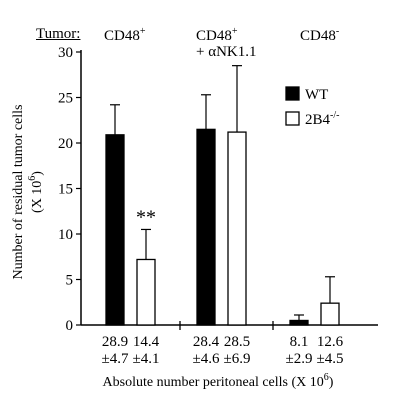 The height and width of the screenshot is (404, 401). I want to click on group-heading-2-sup: +, so click(234, 31).